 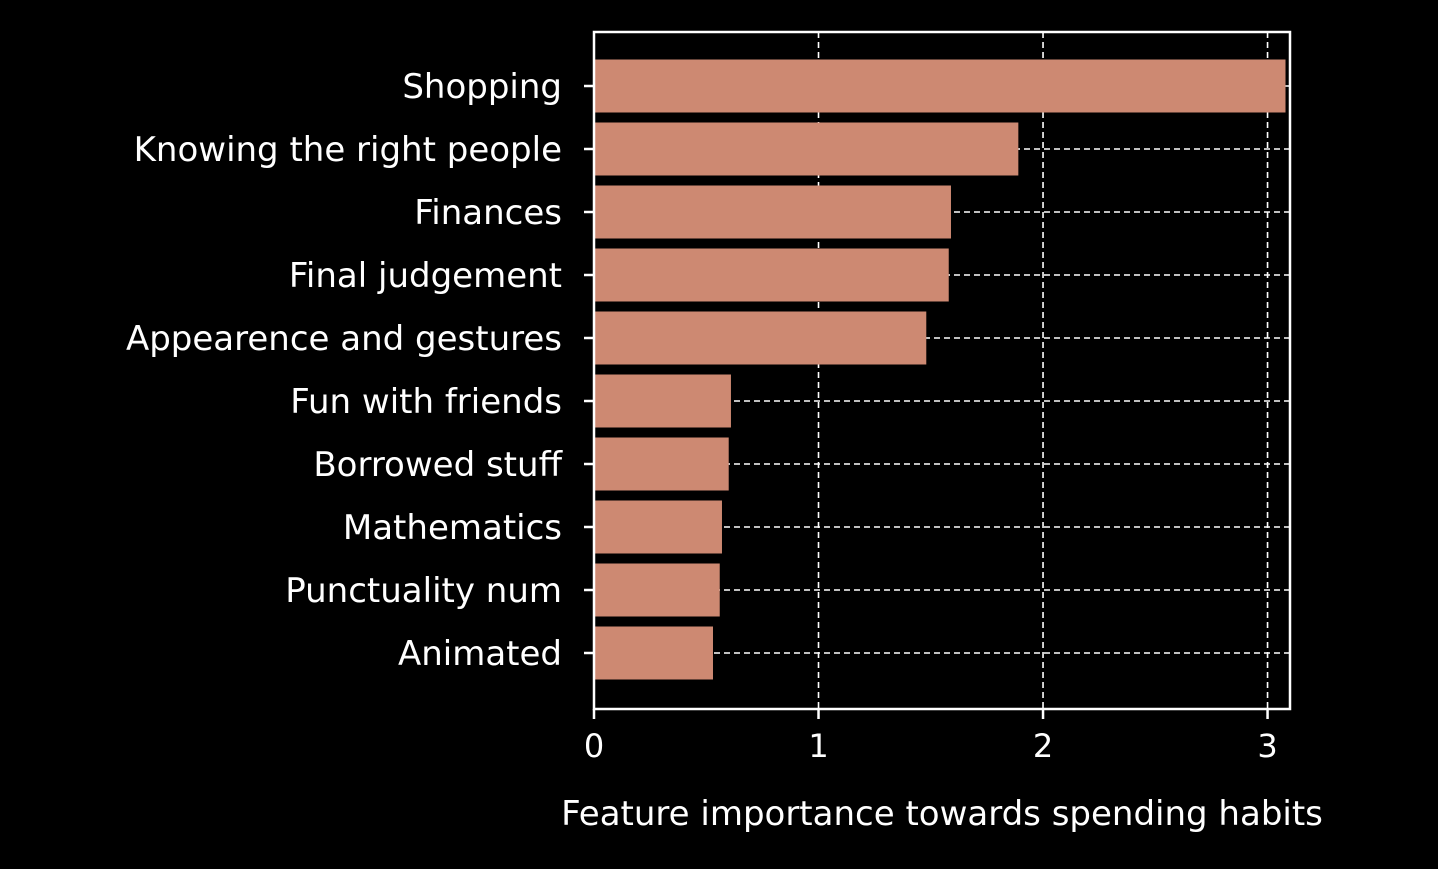 What do you see at coordinates (425, 276) in the screenshot?
I see `y-tick-label: Final judgement` at bounding box center [425, 276].